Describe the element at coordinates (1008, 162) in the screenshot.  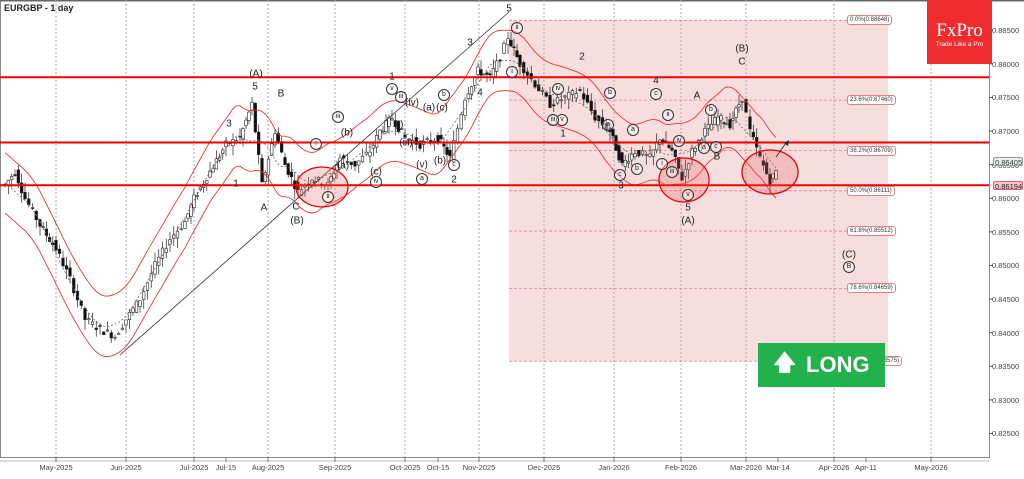
I see `current-price-tag: 0.86405` at that location.